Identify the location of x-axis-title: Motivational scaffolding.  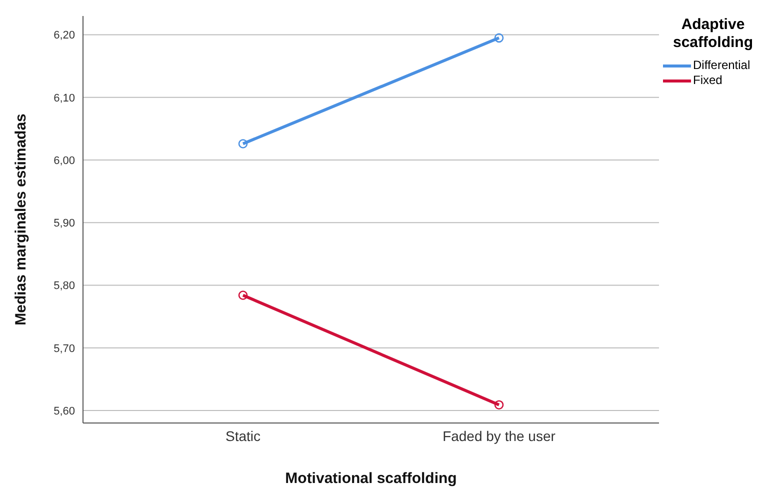
(371, 478).